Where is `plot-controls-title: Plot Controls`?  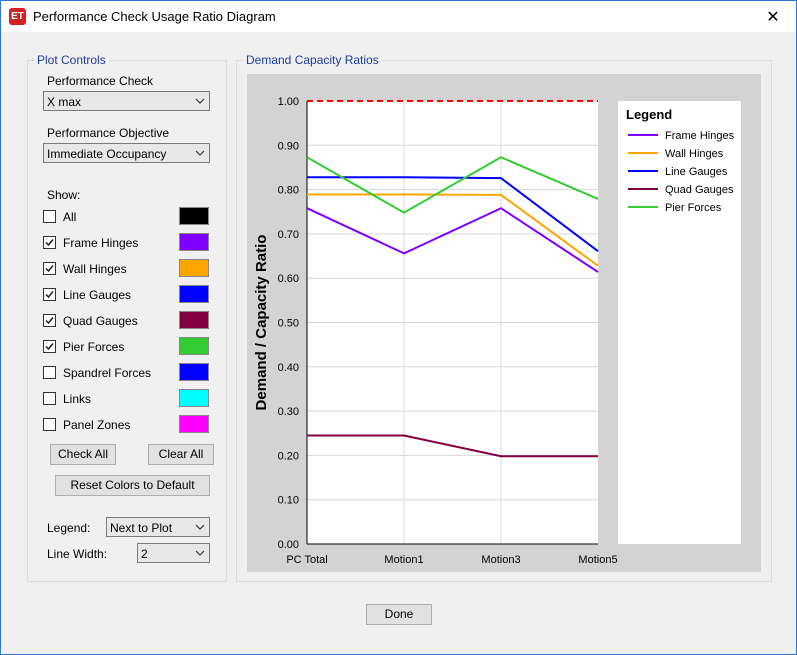
plot-controls-title: Plot Controls is located at coordinates (71, 60).